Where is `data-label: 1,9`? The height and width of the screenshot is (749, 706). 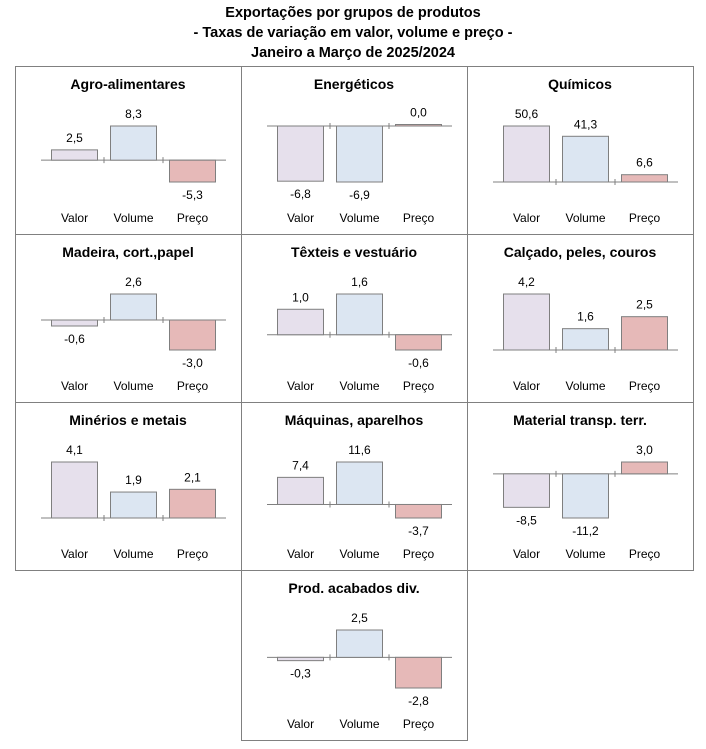 data-label: 1,9 is located at coordinates (133, 480).